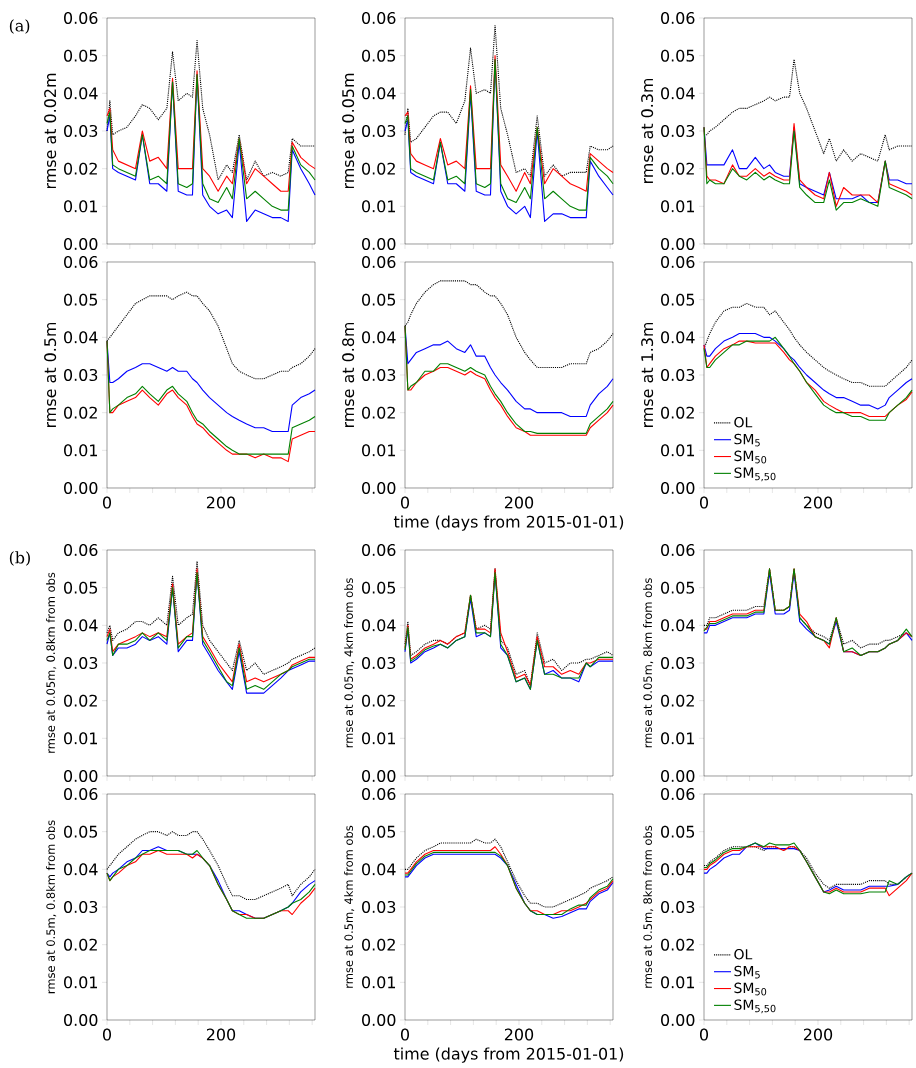 This screenshot has width=916, height=1068. I want to click on y-axis-title: rmse at 0.3m, so click(647, 131).